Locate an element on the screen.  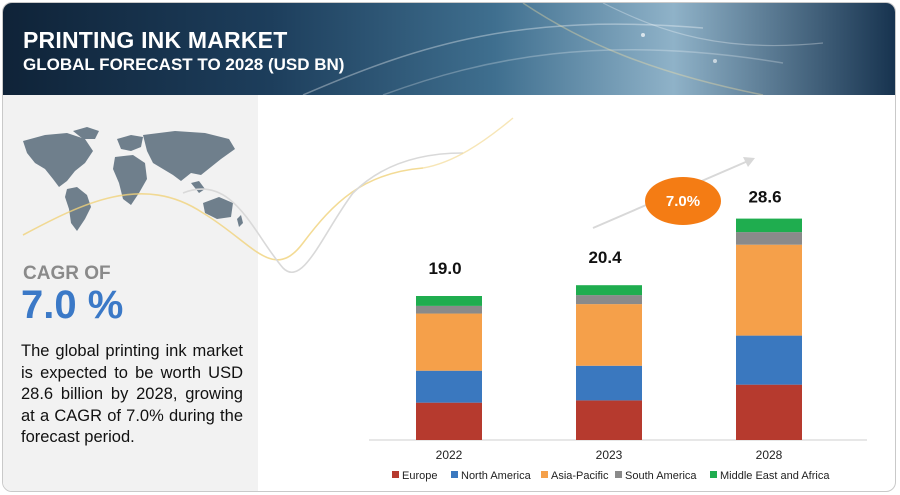
world-map-icon is located at coordinates (133, 179).